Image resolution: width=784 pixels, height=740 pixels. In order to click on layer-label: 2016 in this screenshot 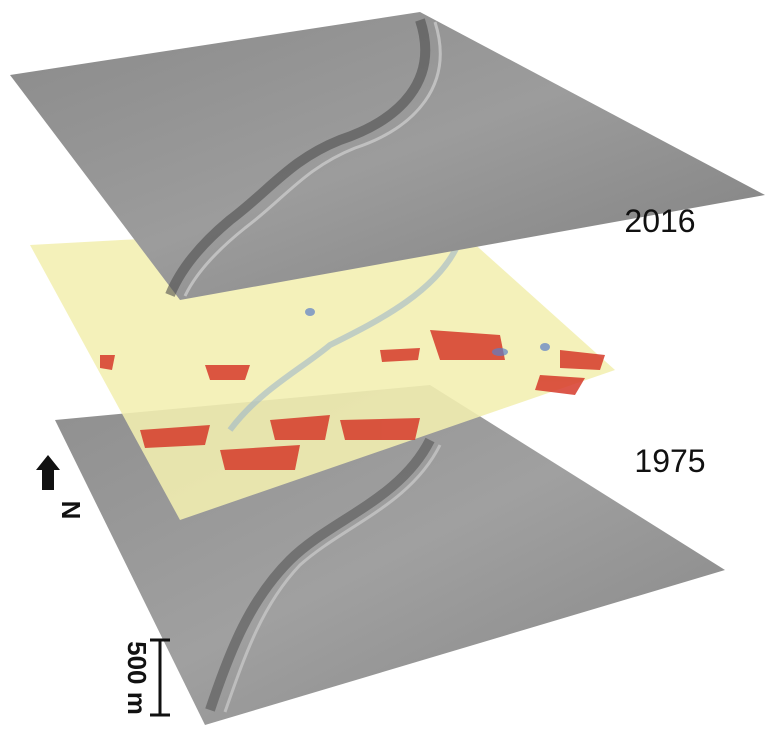, I will do `click(659, 221)`.